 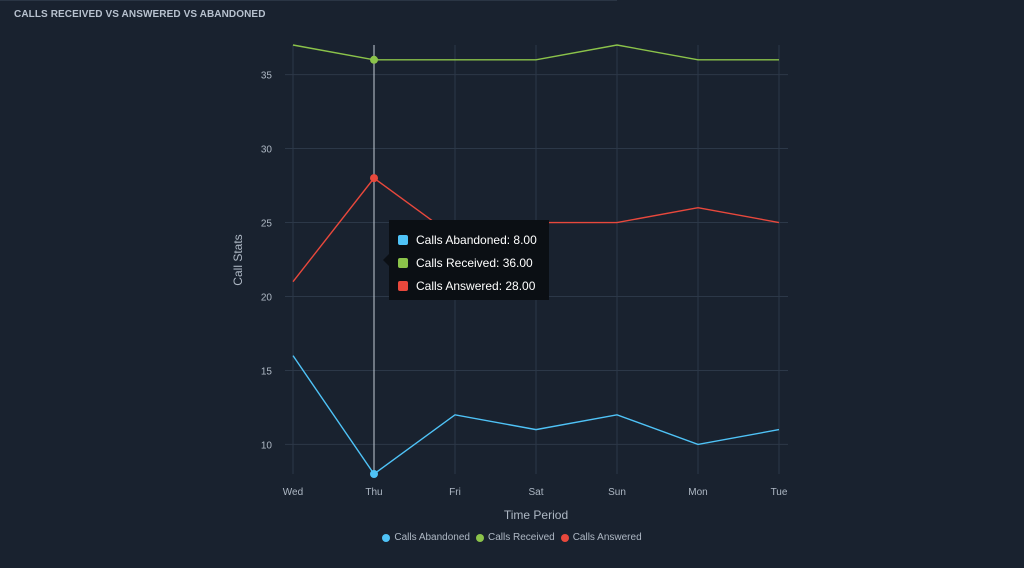 I want to click on y-tick-label: 35, so click(x=267, y=76).